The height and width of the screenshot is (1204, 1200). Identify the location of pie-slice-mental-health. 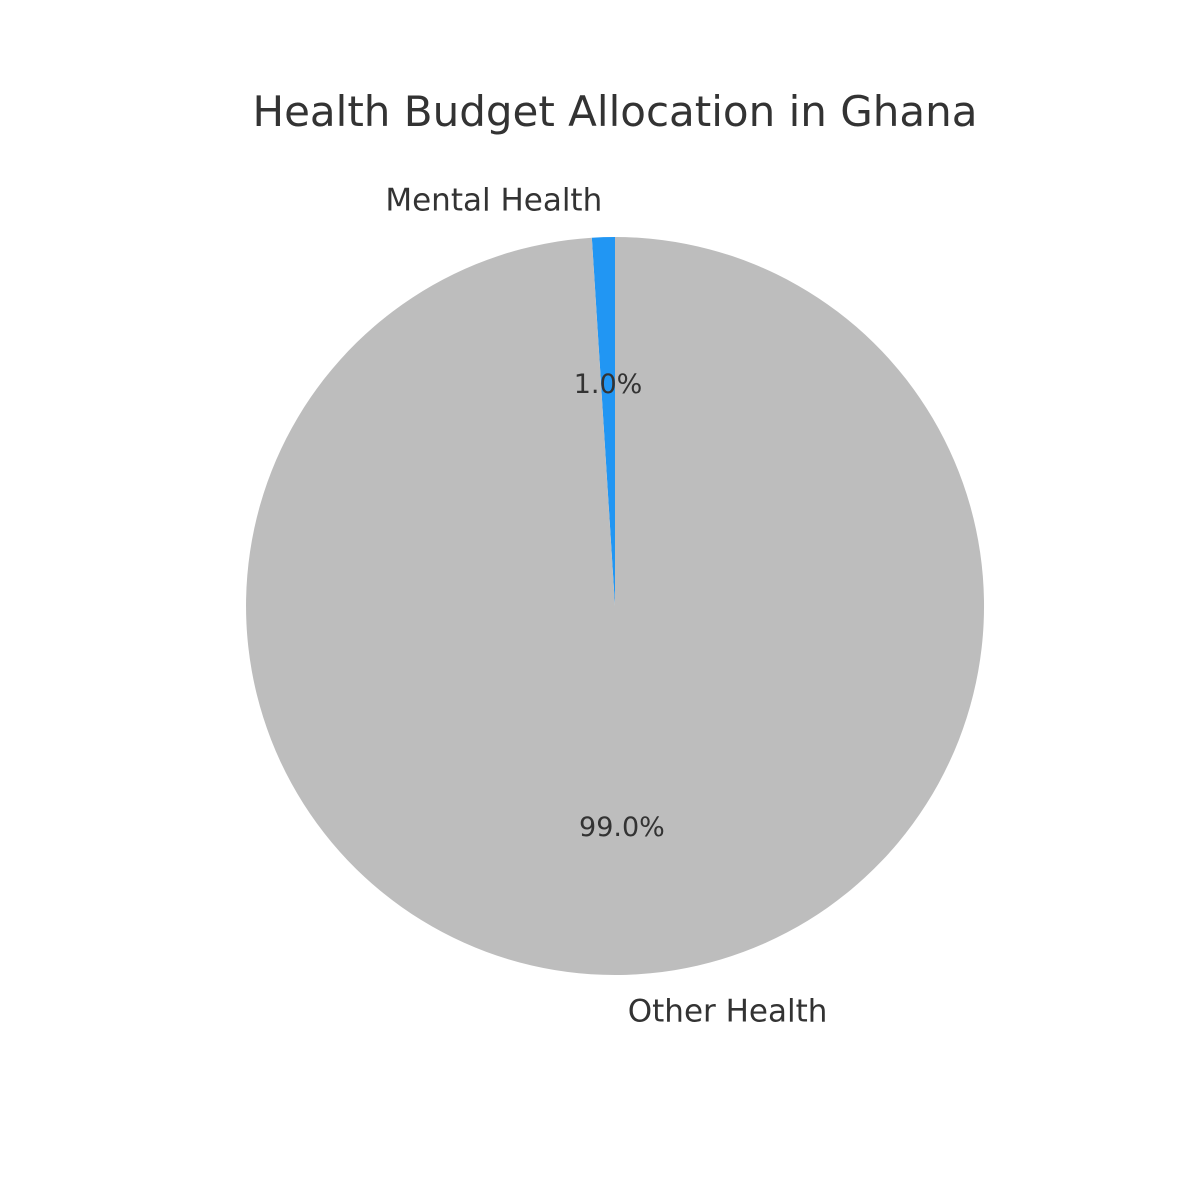
(603, 421).